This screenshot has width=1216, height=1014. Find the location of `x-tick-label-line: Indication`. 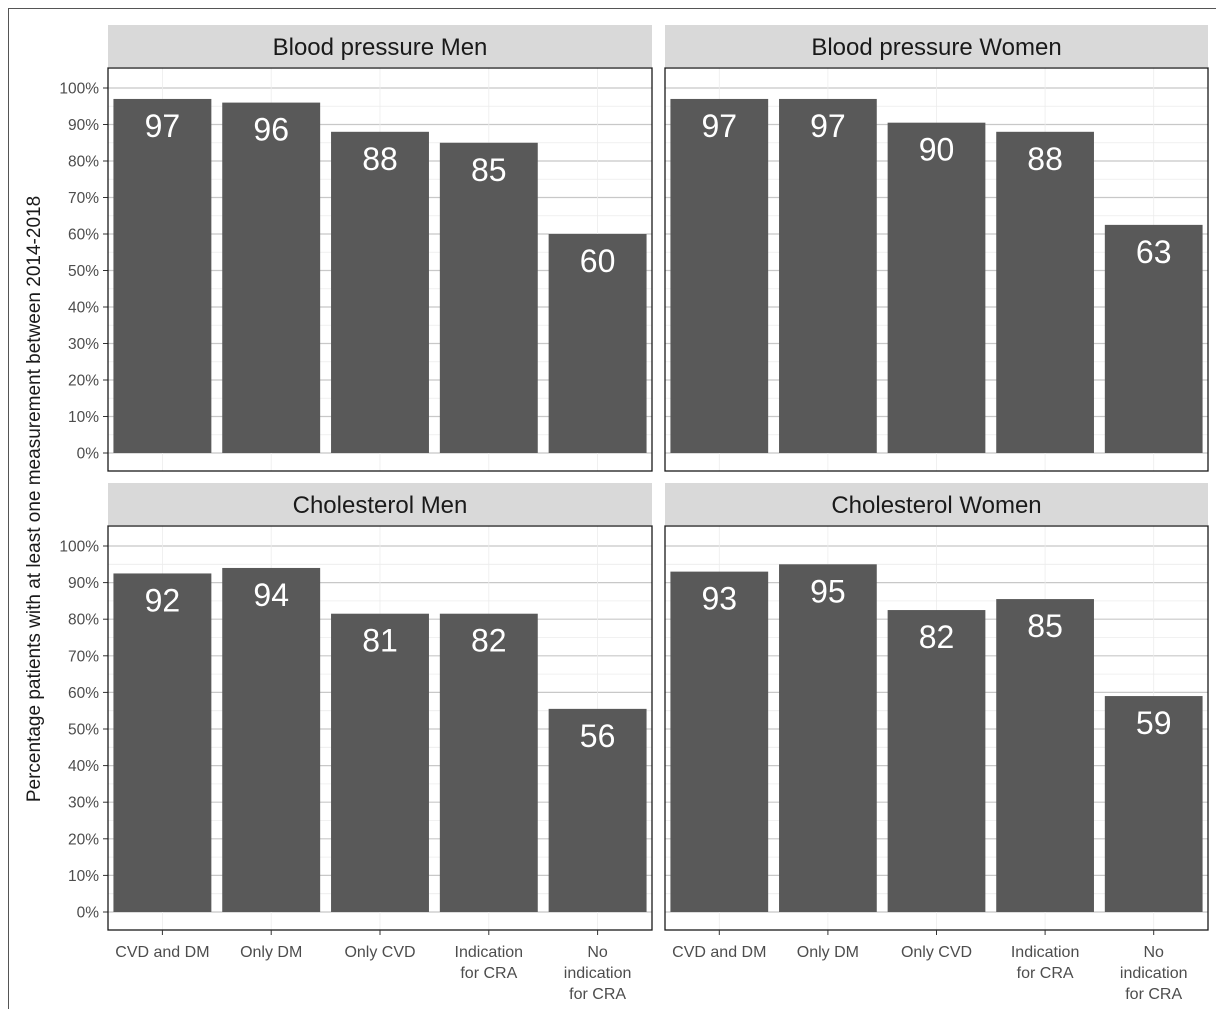

x-tick-label-line: Indication is located at coordinates (489, 952).